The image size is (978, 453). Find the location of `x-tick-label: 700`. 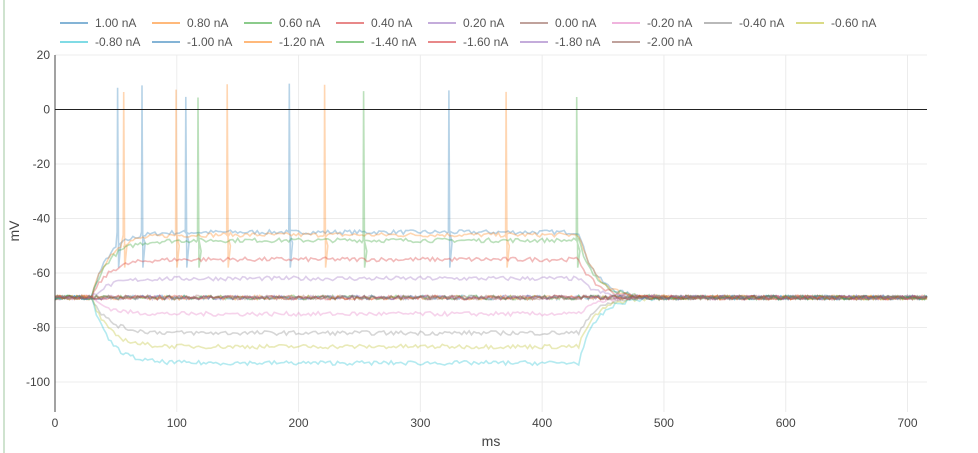

x-tick-label: 700 is located at coordinates (907, 423).